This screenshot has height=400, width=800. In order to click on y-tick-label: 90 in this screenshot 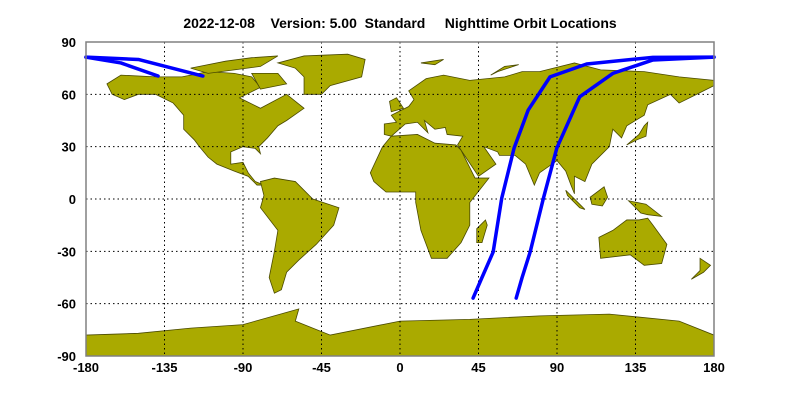, I will do `click(69, 42)`.